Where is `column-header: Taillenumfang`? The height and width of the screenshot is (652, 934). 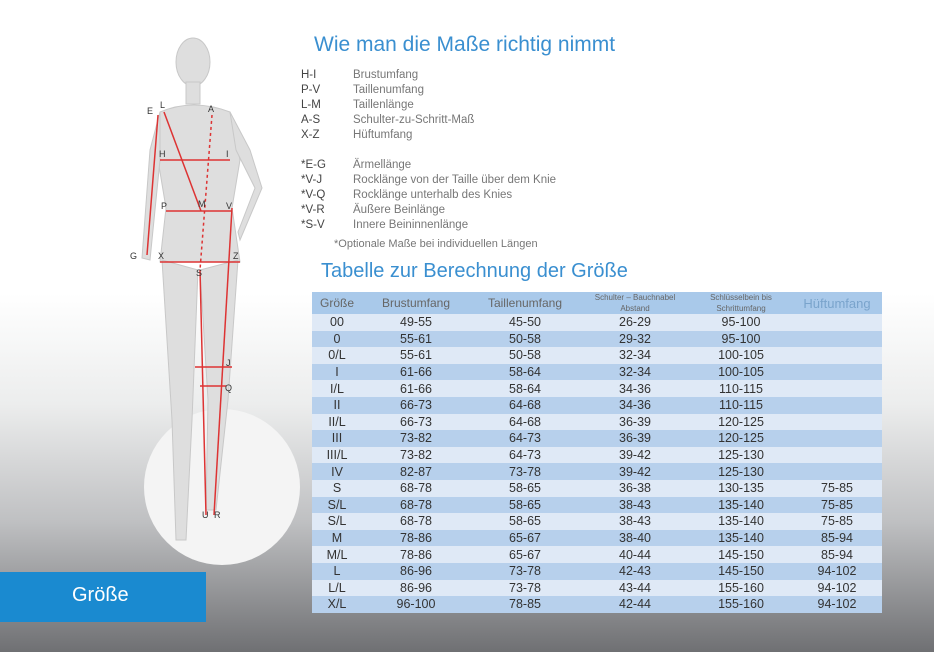
column-header: Taillenumfang is located at coordinates (525, 303).